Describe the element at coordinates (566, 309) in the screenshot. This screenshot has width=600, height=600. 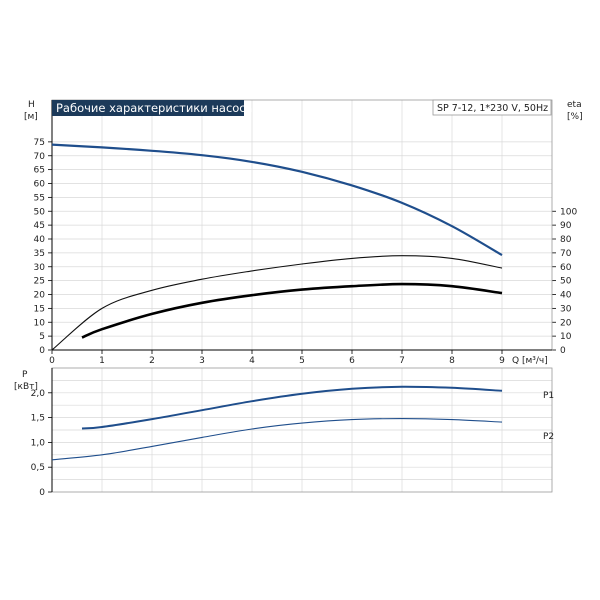
I see `y-tick-label-right: 30` at that location.